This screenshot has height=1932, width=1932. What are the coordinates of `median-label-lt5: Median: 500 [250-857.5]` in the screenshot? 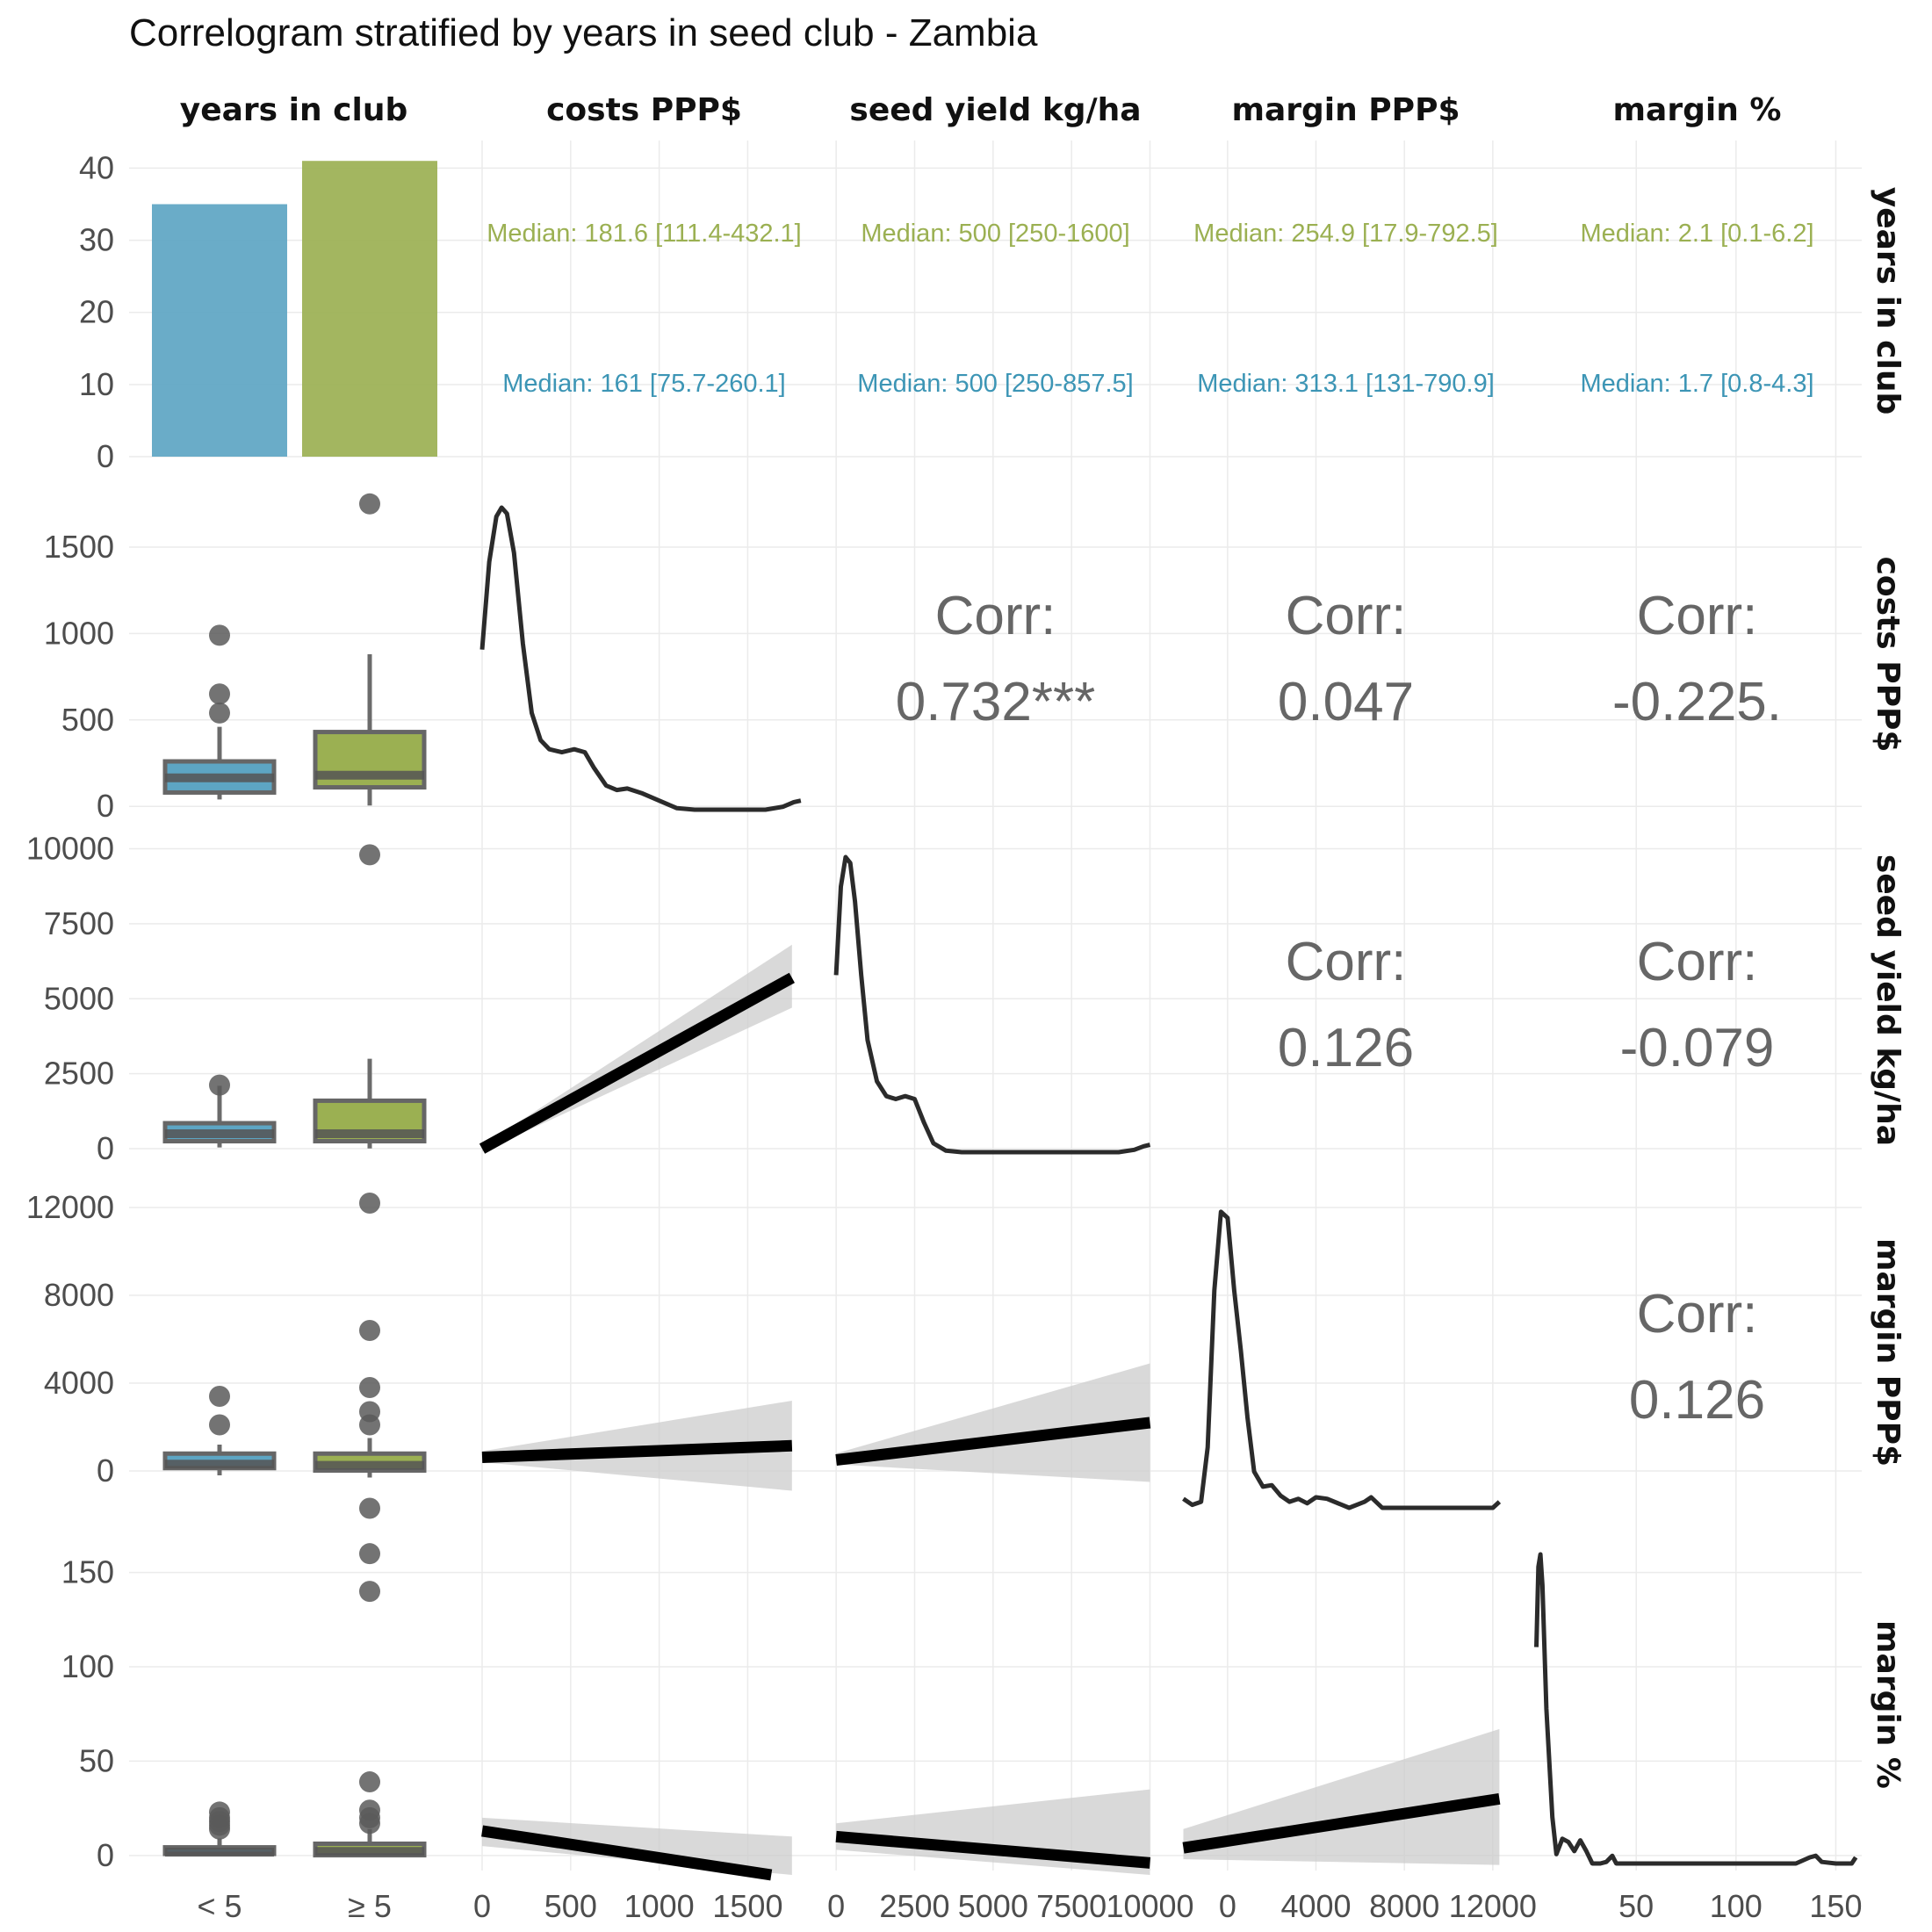 It's located at (995, 384).